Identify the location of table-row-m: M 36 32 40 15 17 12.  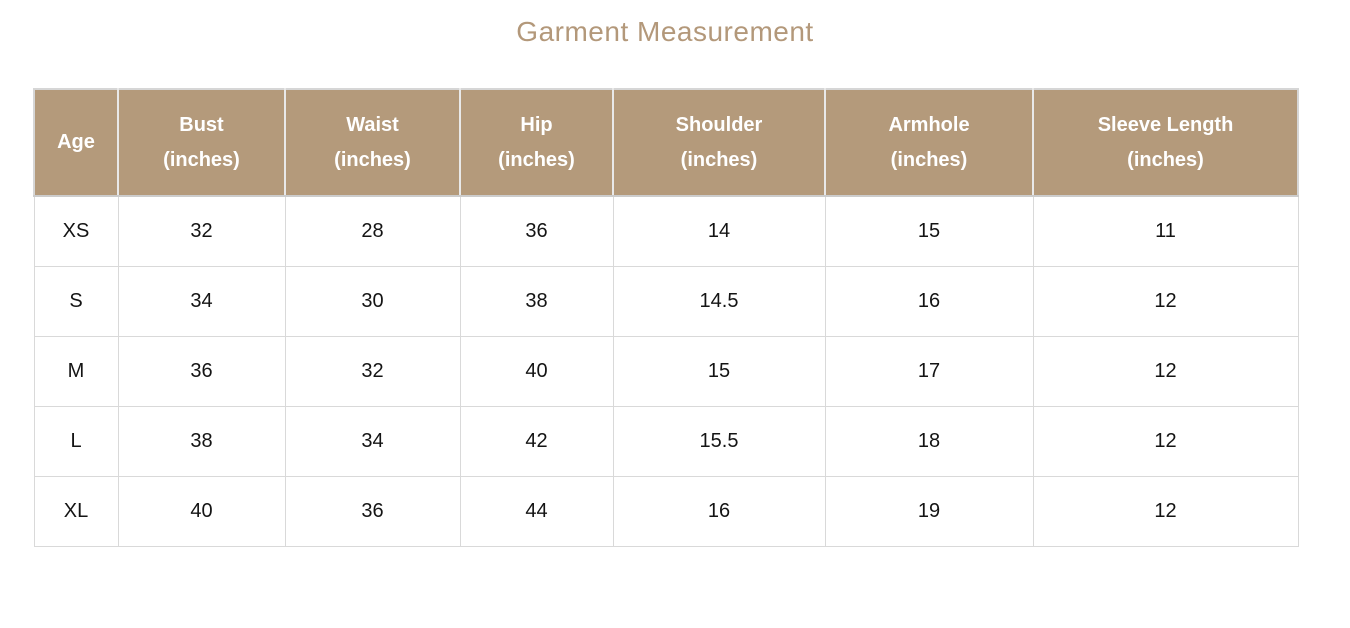
(666, 371).